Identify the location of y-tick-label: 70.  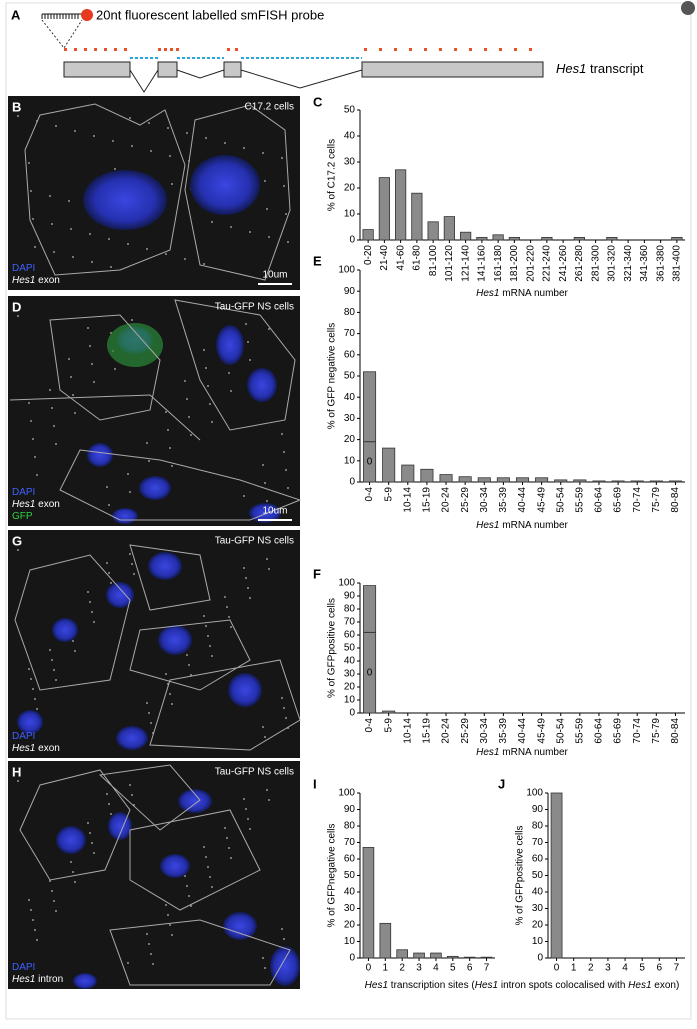
(350, 622).